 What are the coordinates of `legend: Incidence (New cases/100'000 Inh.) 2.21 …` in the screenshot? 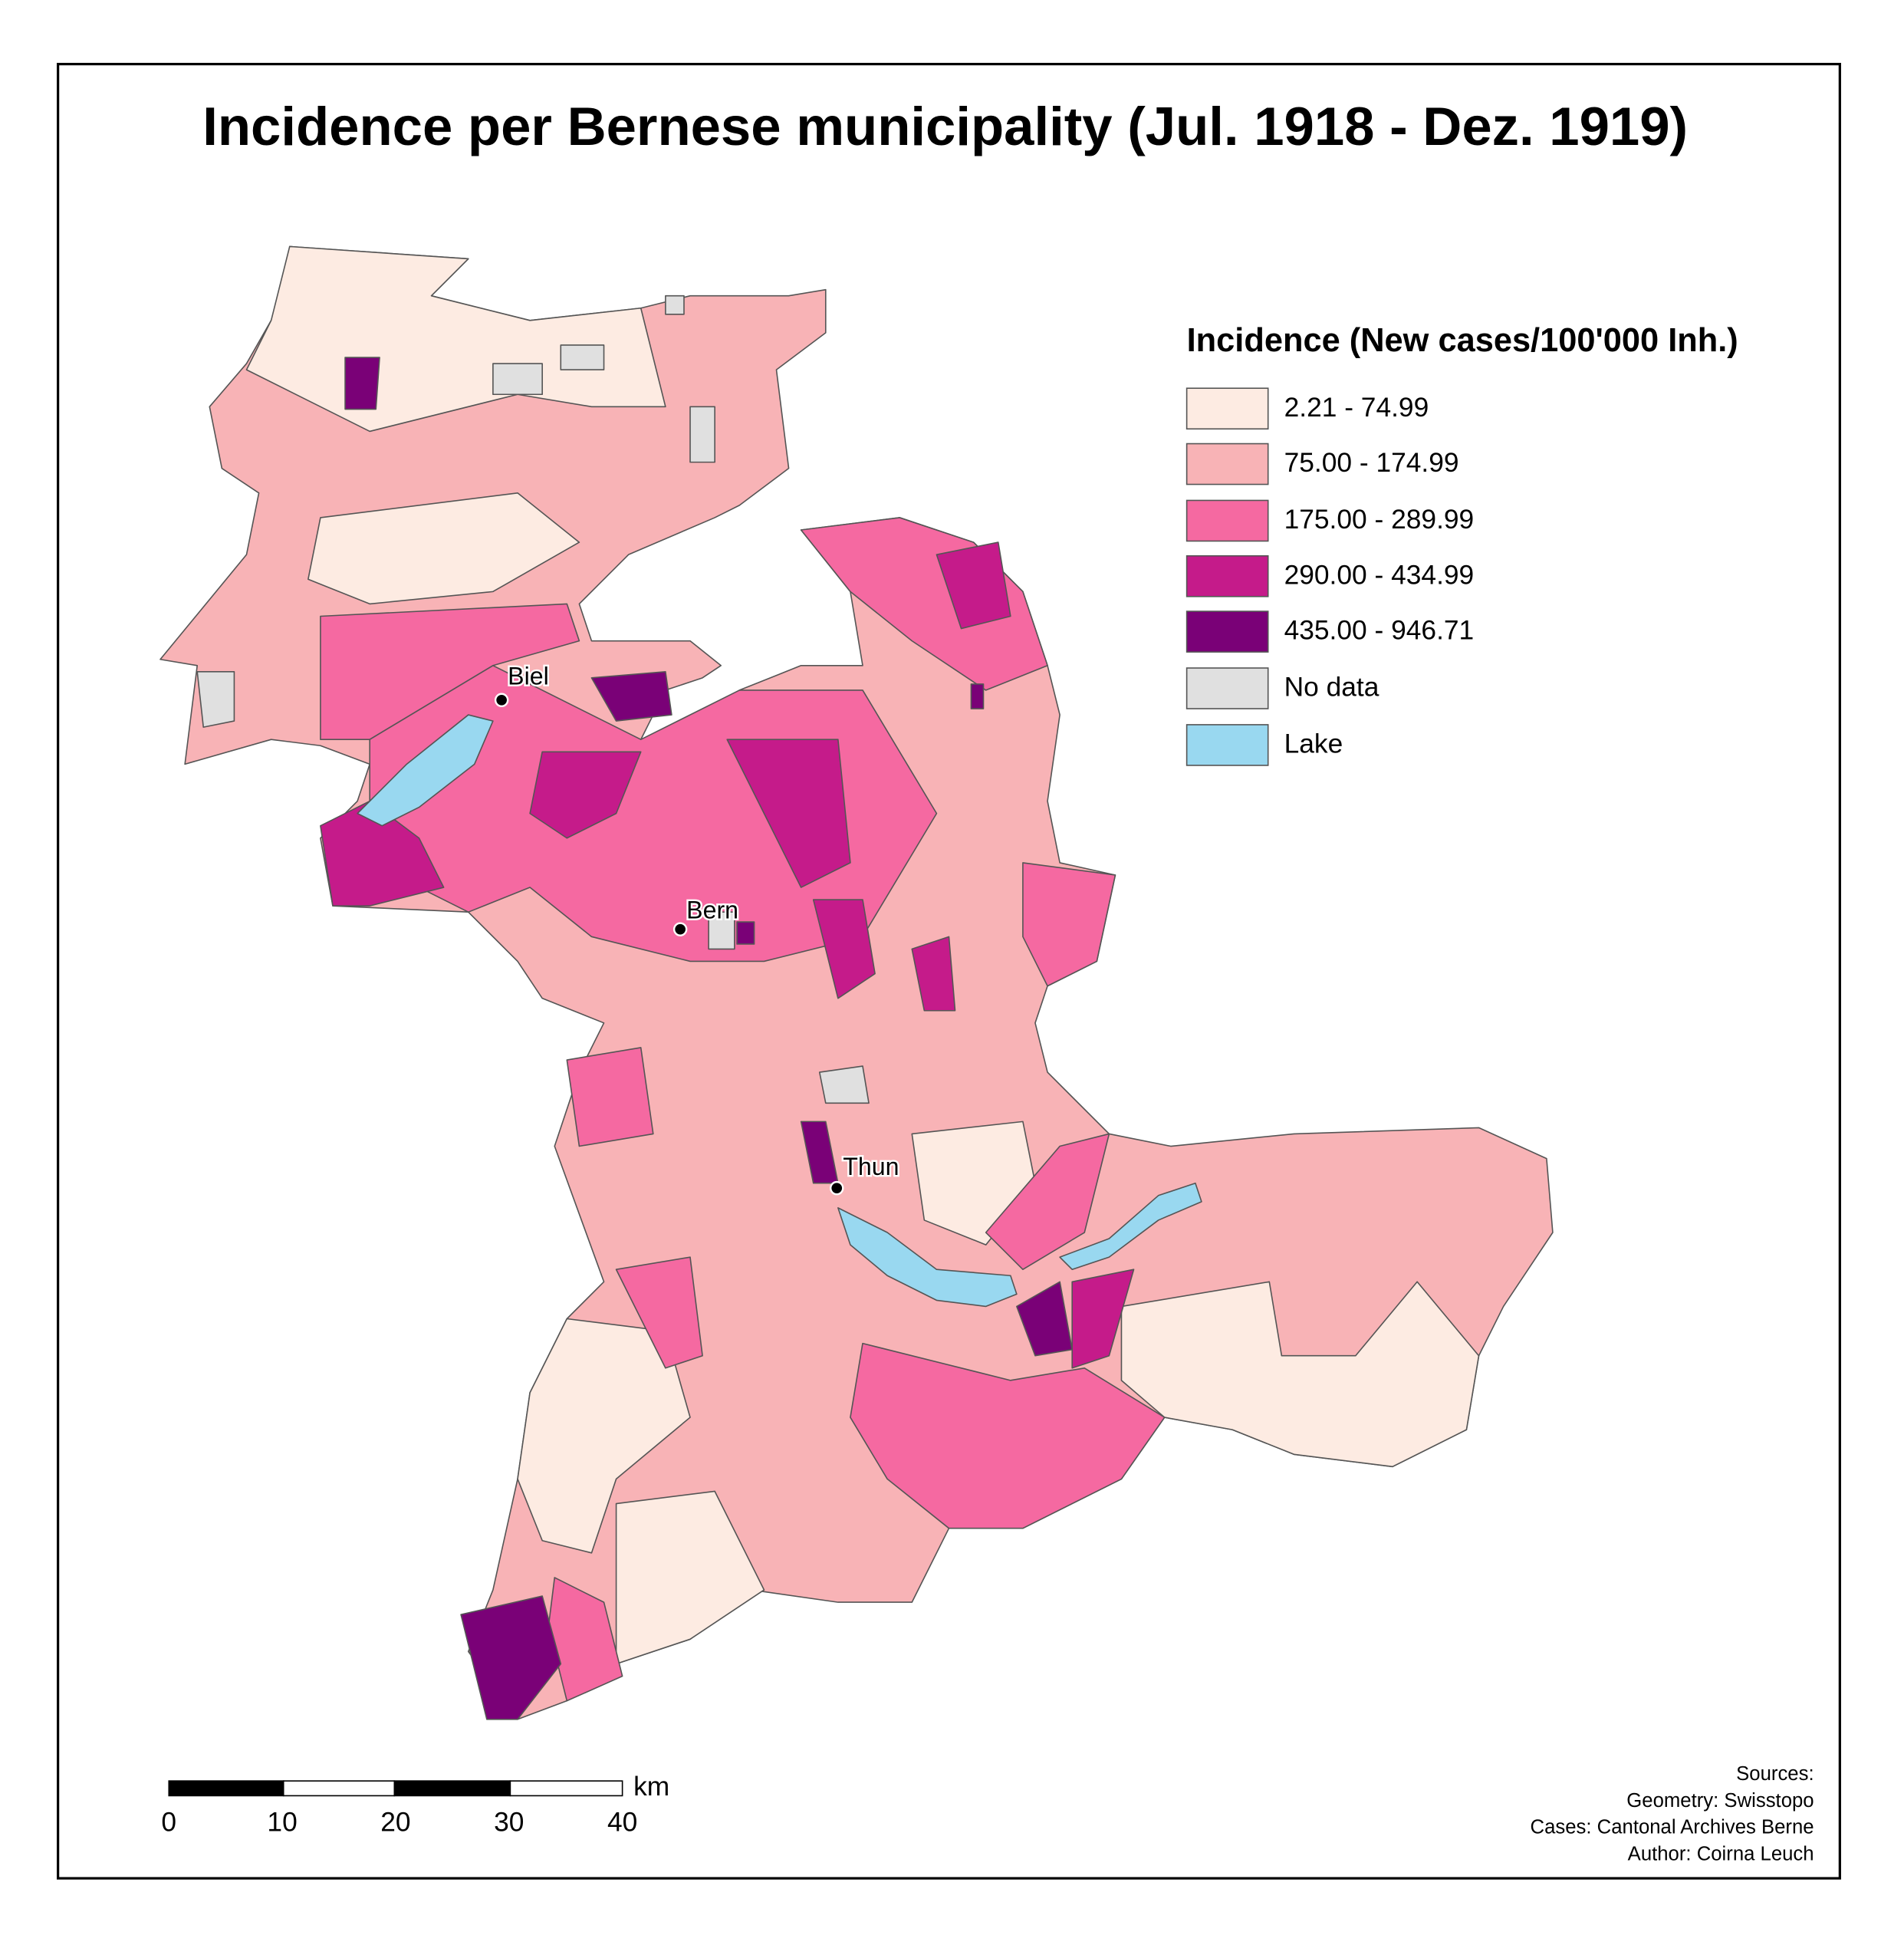 It's located at (1461, 544).